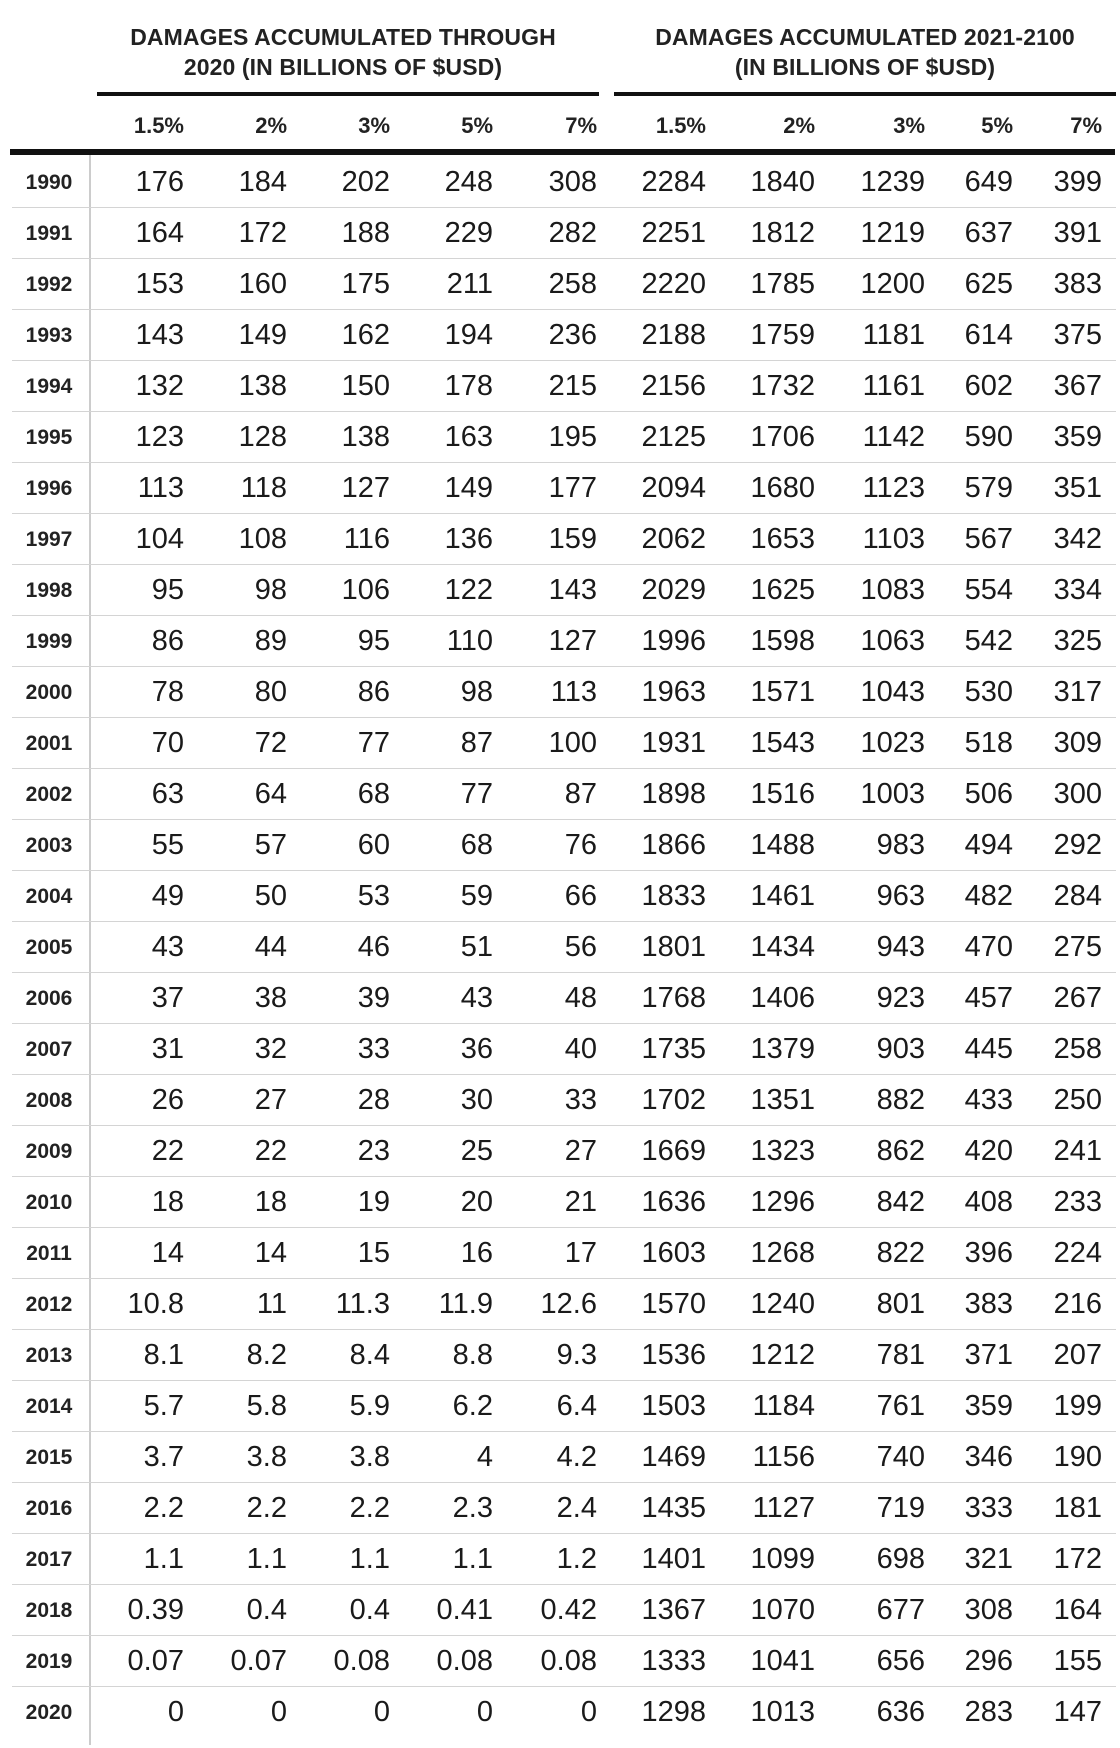  What do you see at coordinates (782, 1712) in the screenshot?
I see `table-cell: 1013` at bounding box center [782, 1712].